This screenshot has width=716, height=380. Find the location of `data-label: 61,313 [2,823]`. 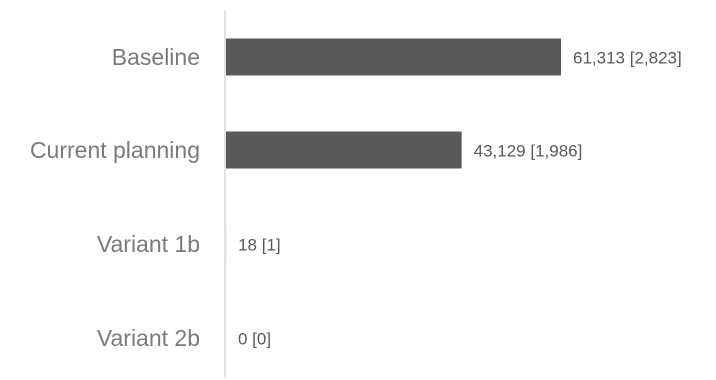

data-label: 61,313 [2,823] is located at coordinates (627, 58).